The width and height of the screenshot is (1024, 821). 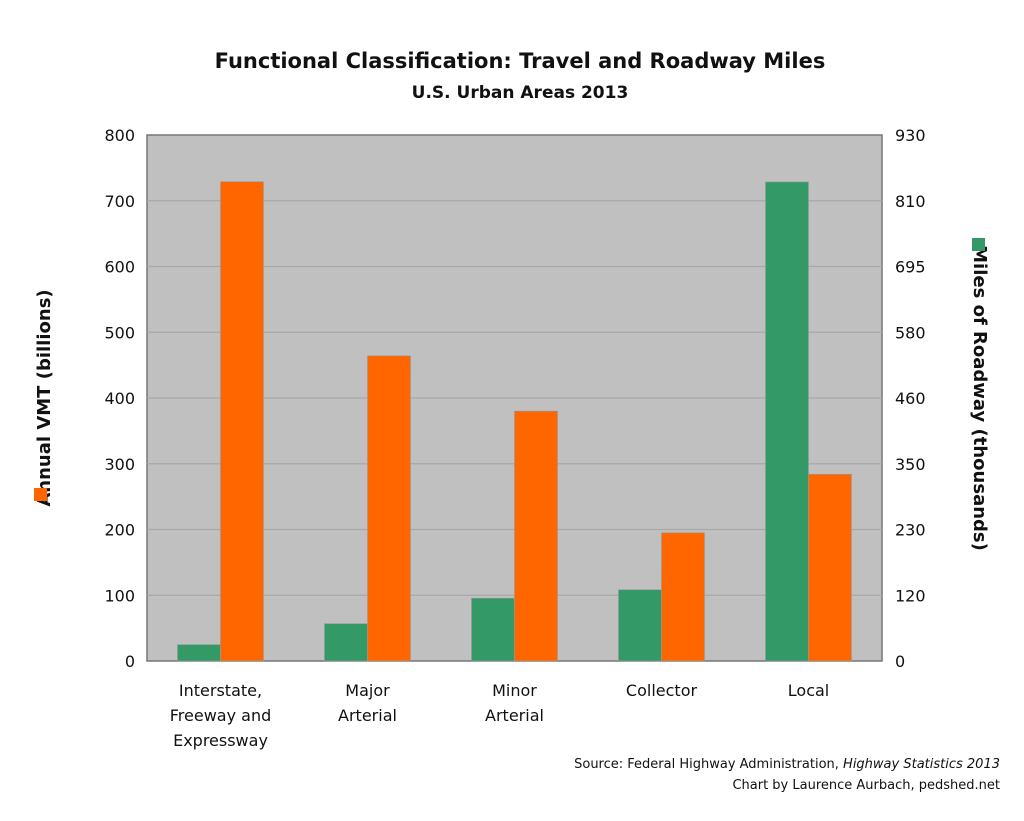 I want to click on category-label: Freeway and, so click(x=221, y=715).